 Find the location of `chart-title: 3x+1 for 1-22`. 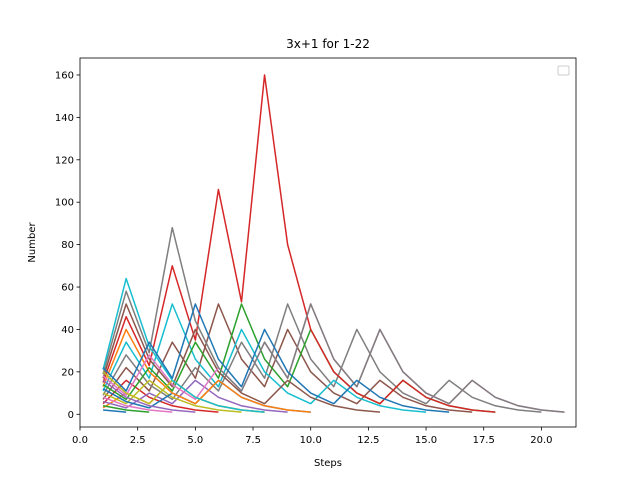

chart-title: 3x+1 for 1-22 is located at coordinates (328, 44).